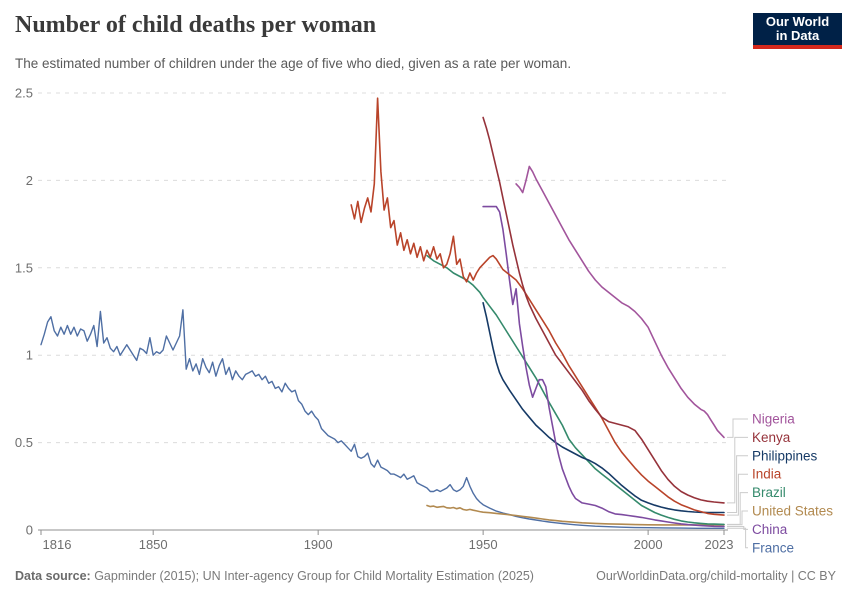 The image size is (850, 600). I want to click on x-tick-label: 2000, so click(648, 544).